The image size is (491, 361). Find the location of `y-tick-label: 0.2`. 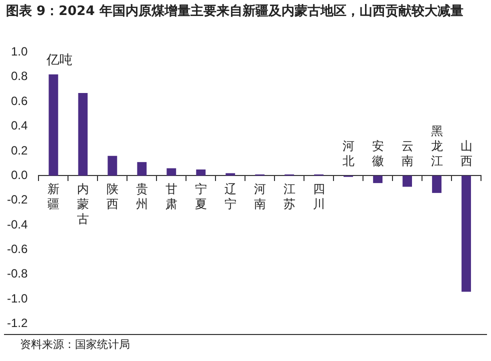

y-tick-label: 0.2 is located at coordinates (19, 150).